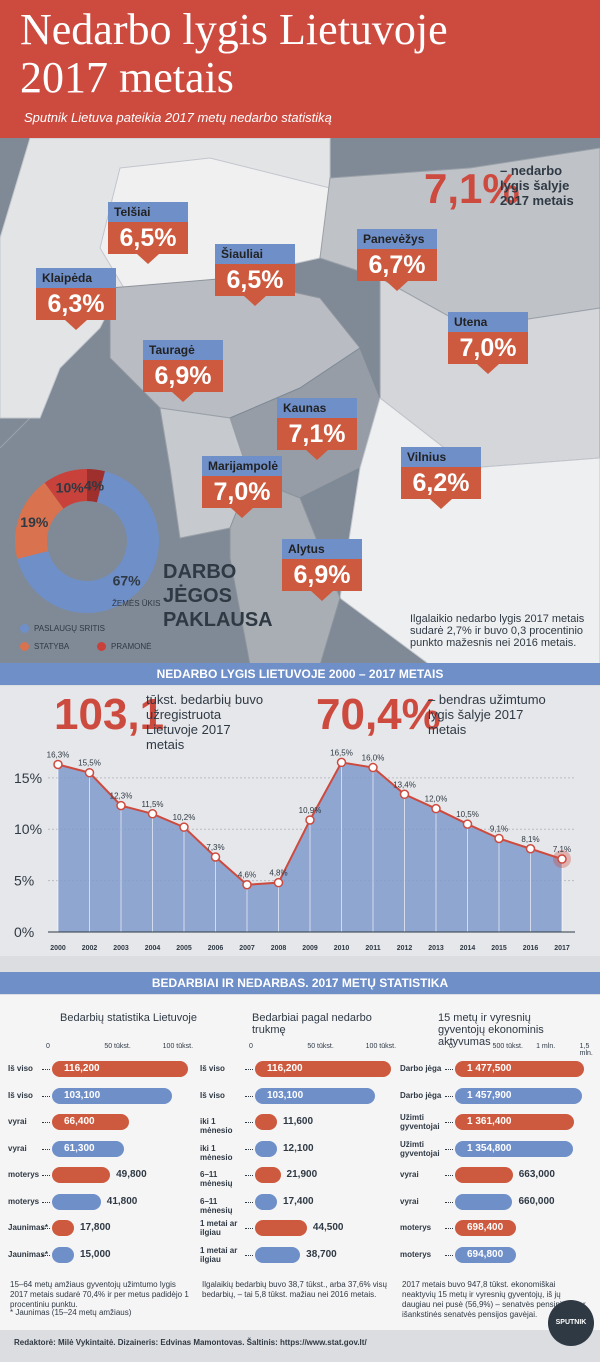  What do you see at coordinates (485, 1227) in the screenshot?
I see `stat-bar-value: 698,400` at bounding box center [485, 1227].